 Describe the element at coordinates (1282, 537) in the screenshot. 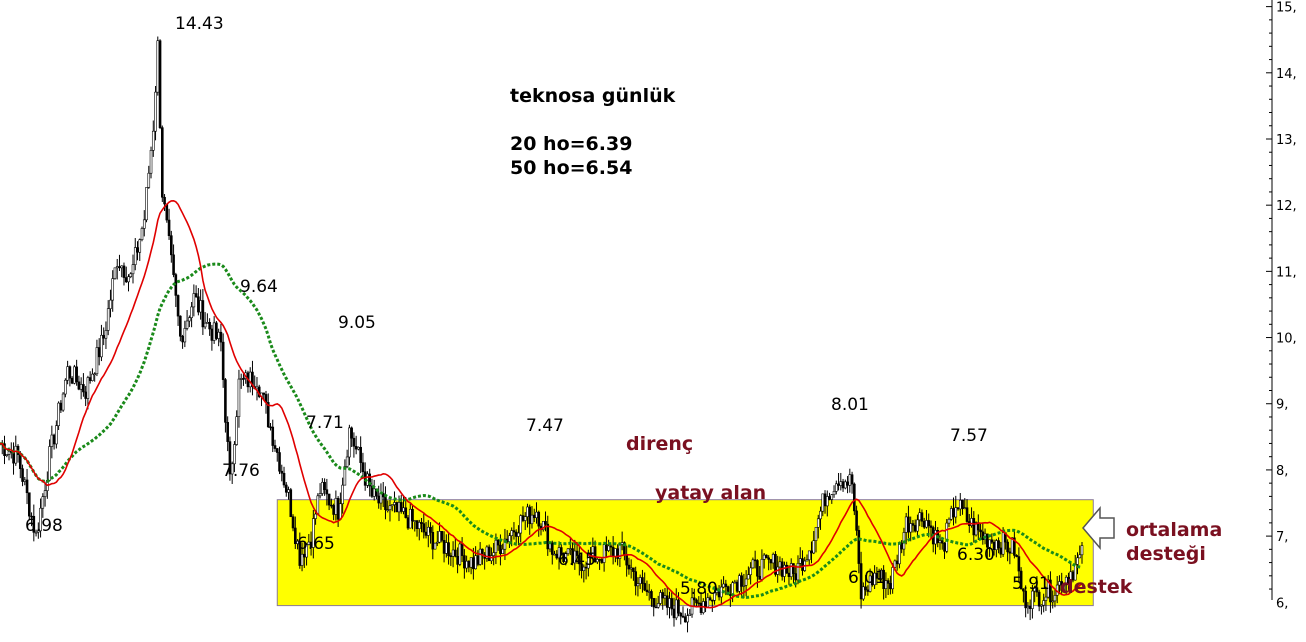

I see `y-tick-label: 7,` at that location.